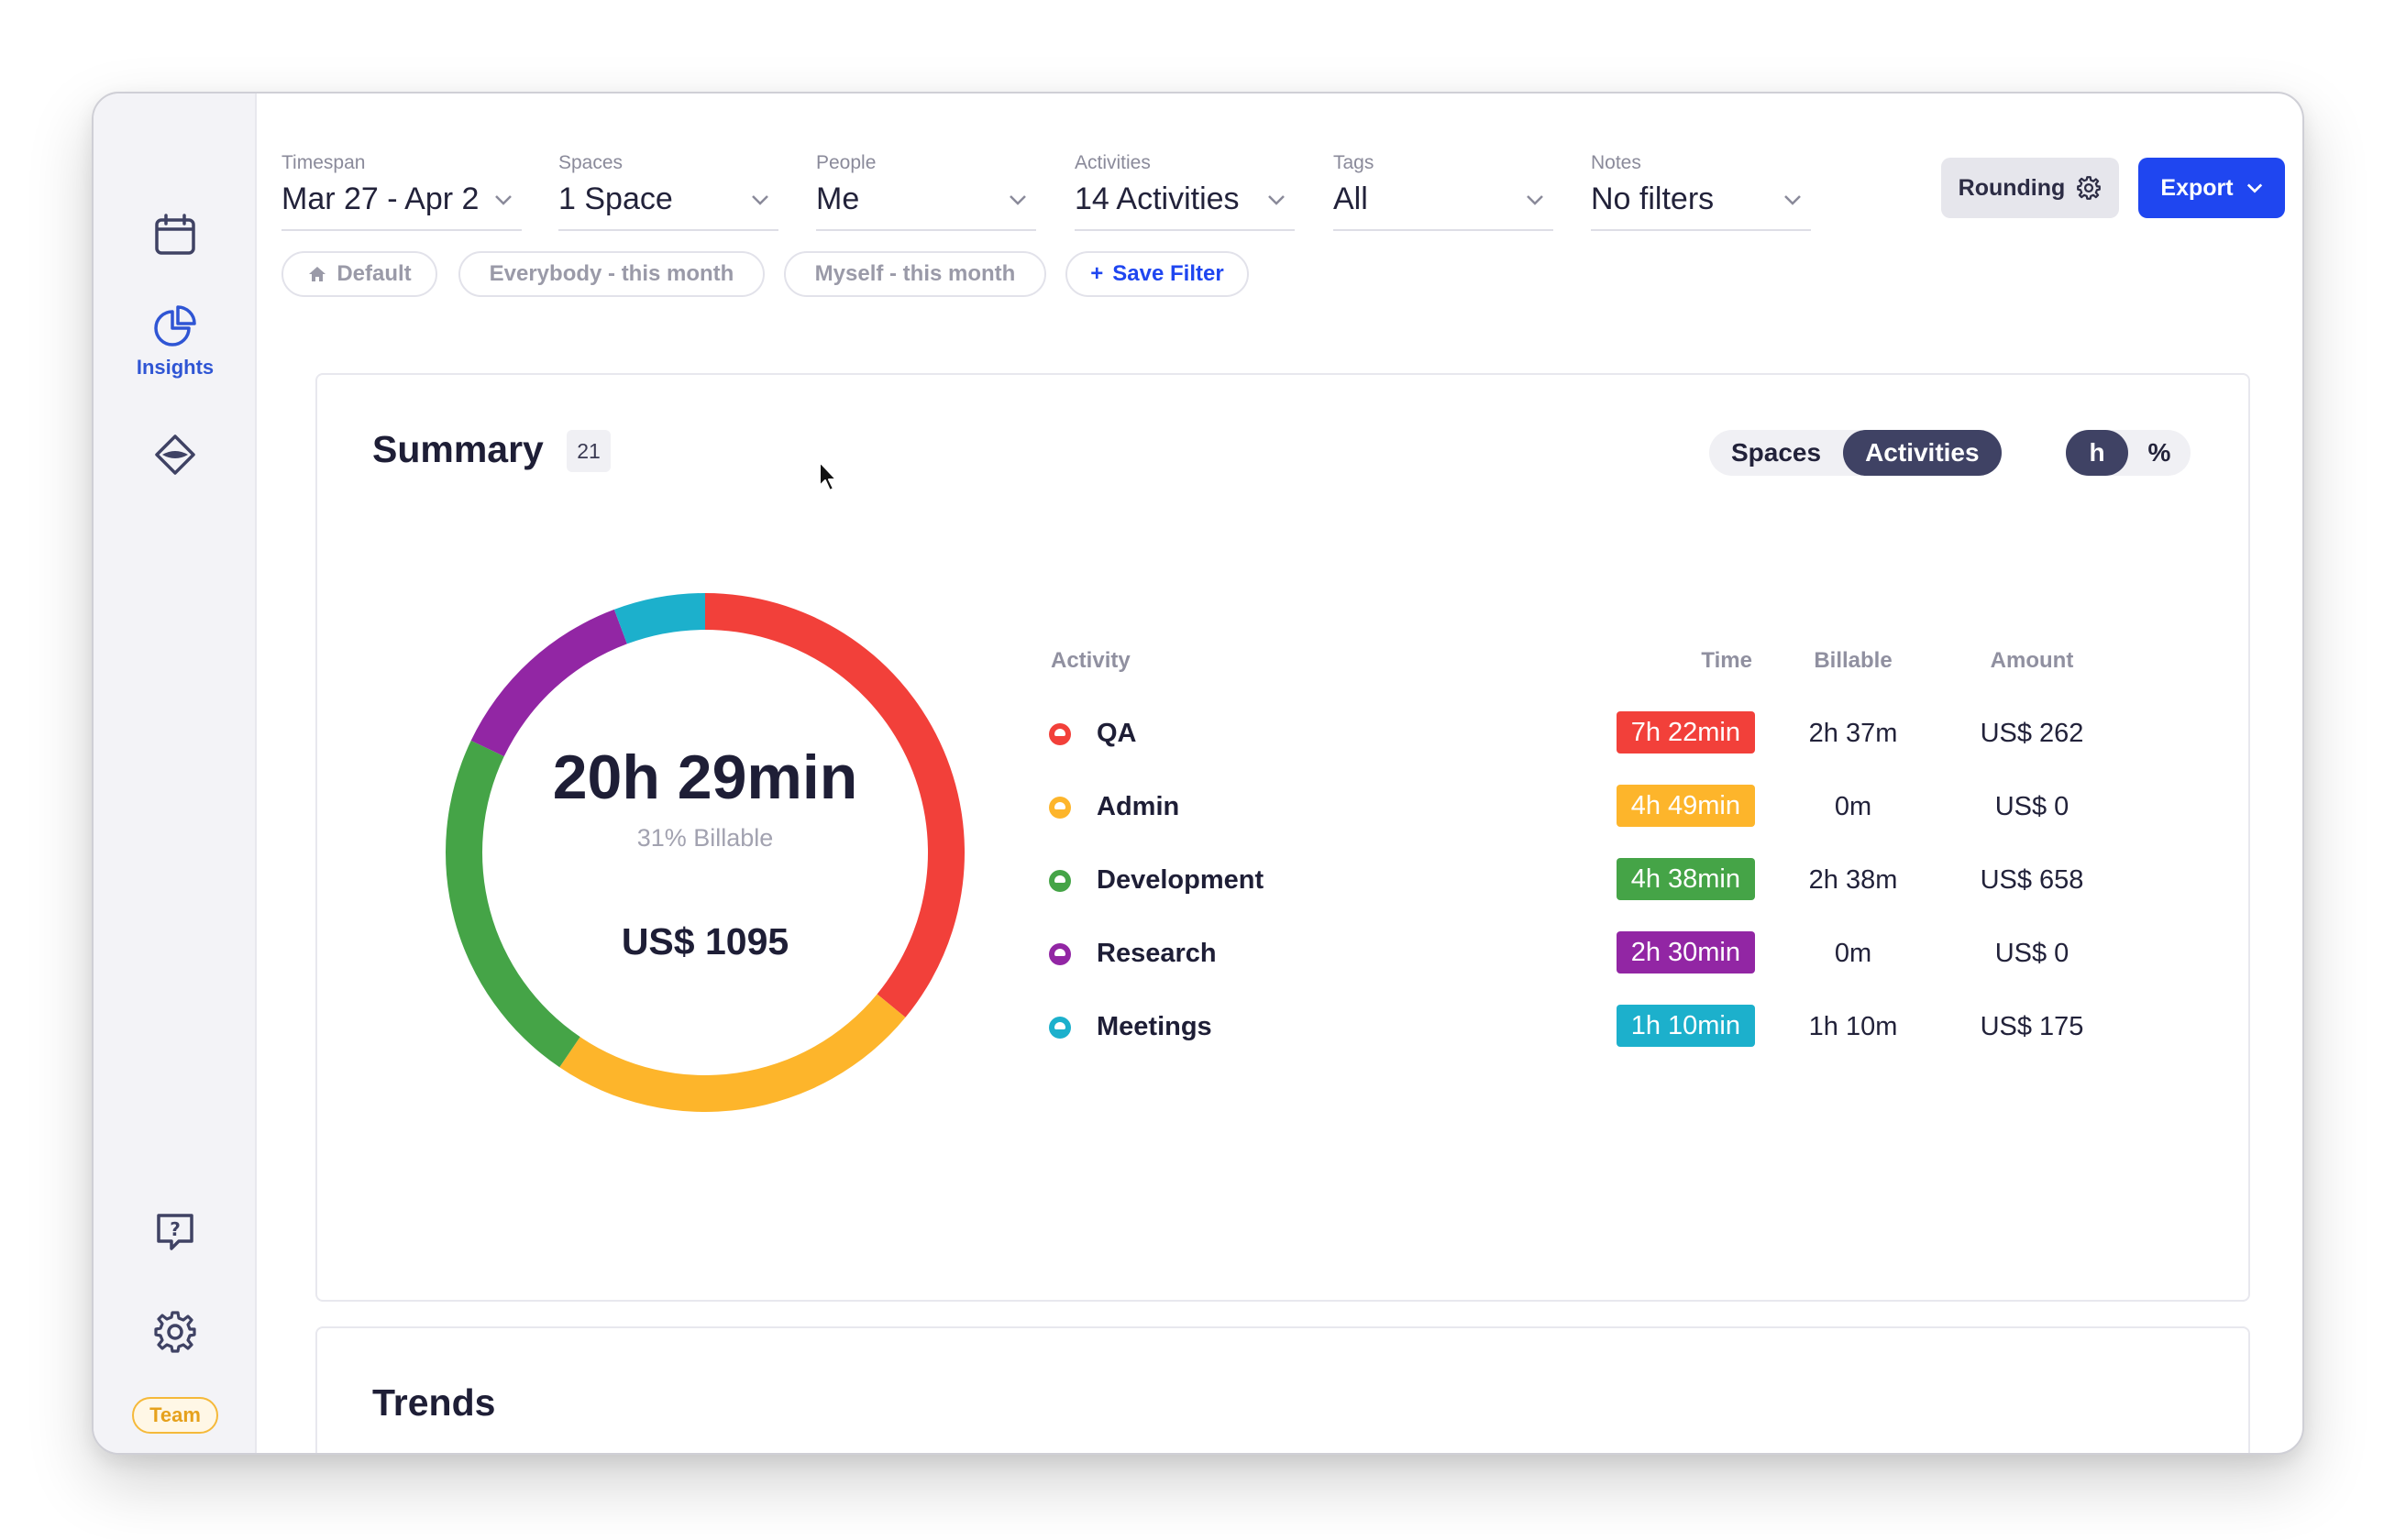  What do you see at coordinates (1154, 1026) in the screenshot?
I see `activity-name: Meetings` at bounding box center [1154, 1026].